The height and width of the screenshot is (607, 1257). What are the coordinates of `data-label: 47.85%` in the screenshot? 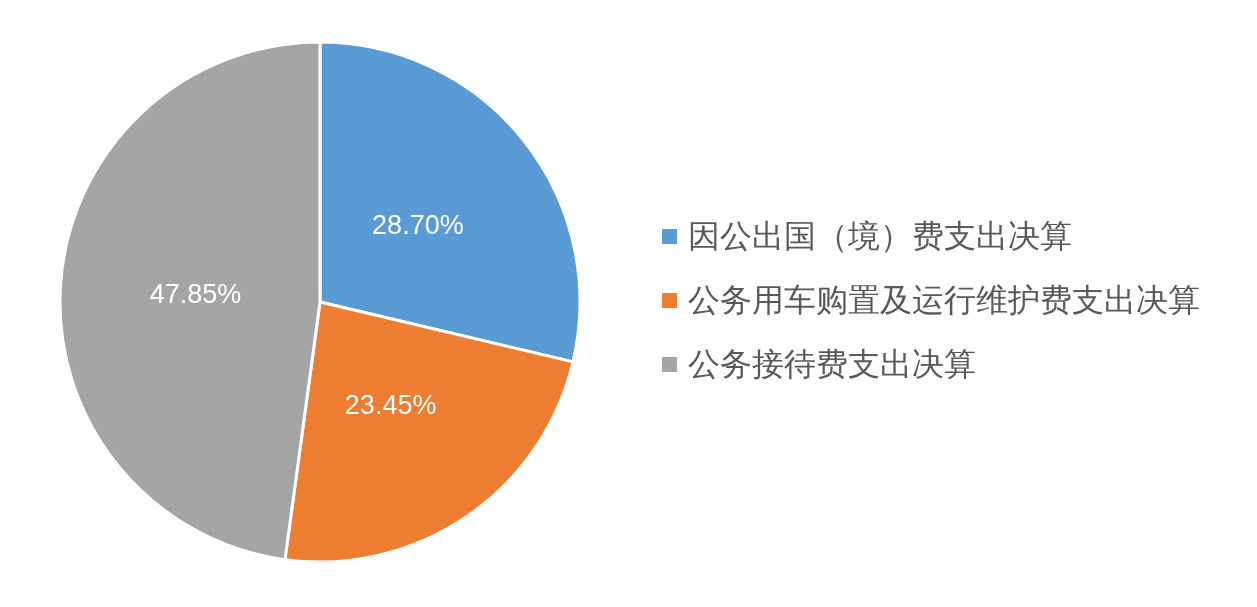 It's located at (195, 293).